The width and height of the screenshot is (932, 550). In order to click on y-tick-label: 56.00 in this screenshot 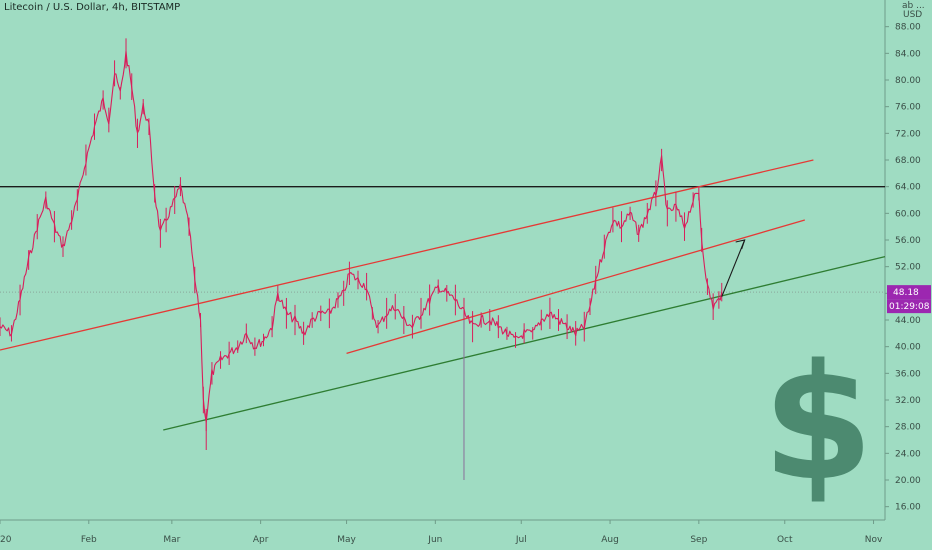, I will do `click(908, 241)`.